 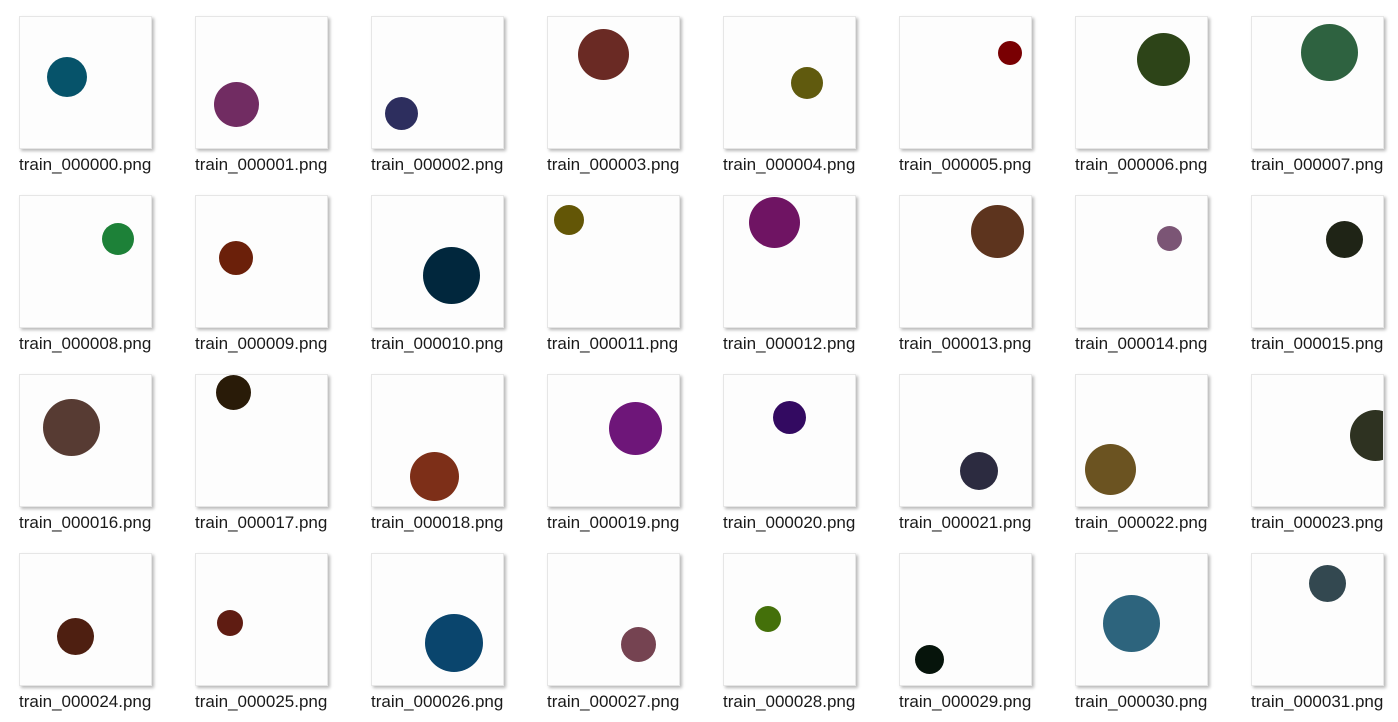 I want to click on file-item: train_000002.png, so click(x=440, y=89).